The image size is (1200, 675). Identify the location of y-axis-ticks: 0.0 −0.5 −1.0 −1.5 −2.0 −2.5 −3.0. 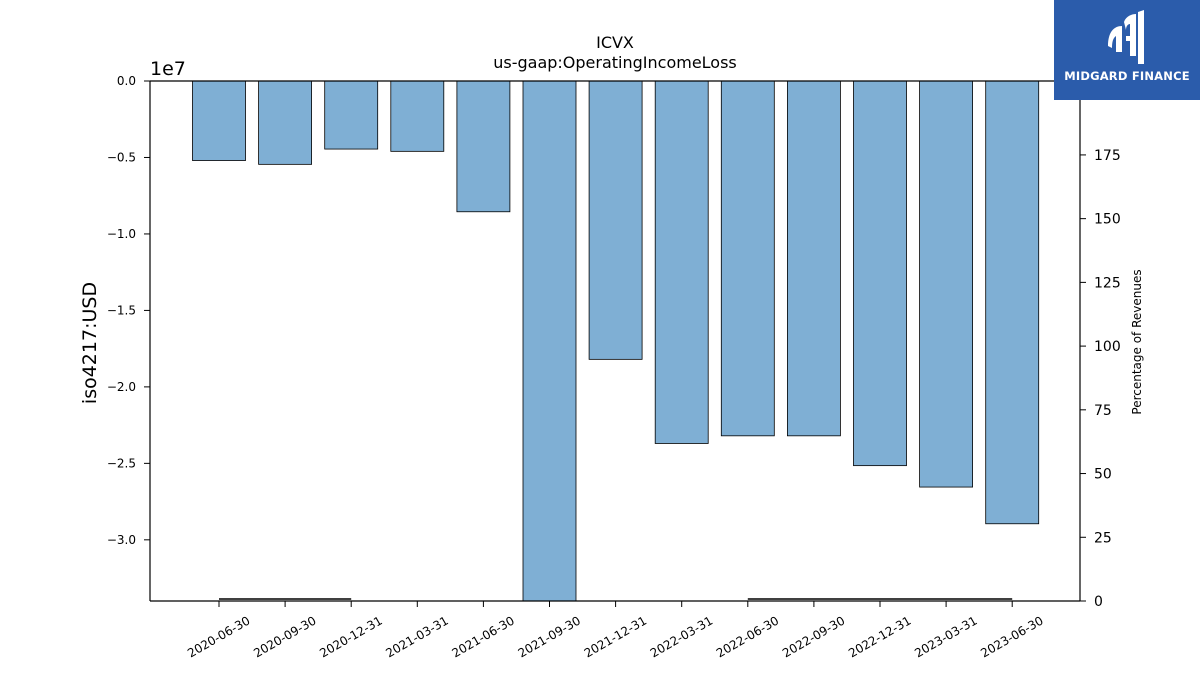
(128, 310).